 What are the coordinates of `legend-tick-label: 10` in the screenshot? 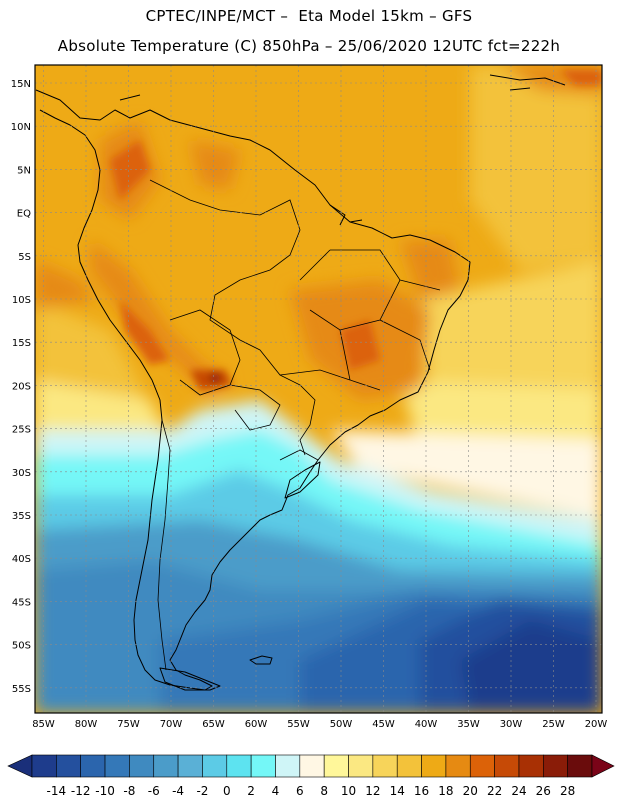 It's located at (348, 791).